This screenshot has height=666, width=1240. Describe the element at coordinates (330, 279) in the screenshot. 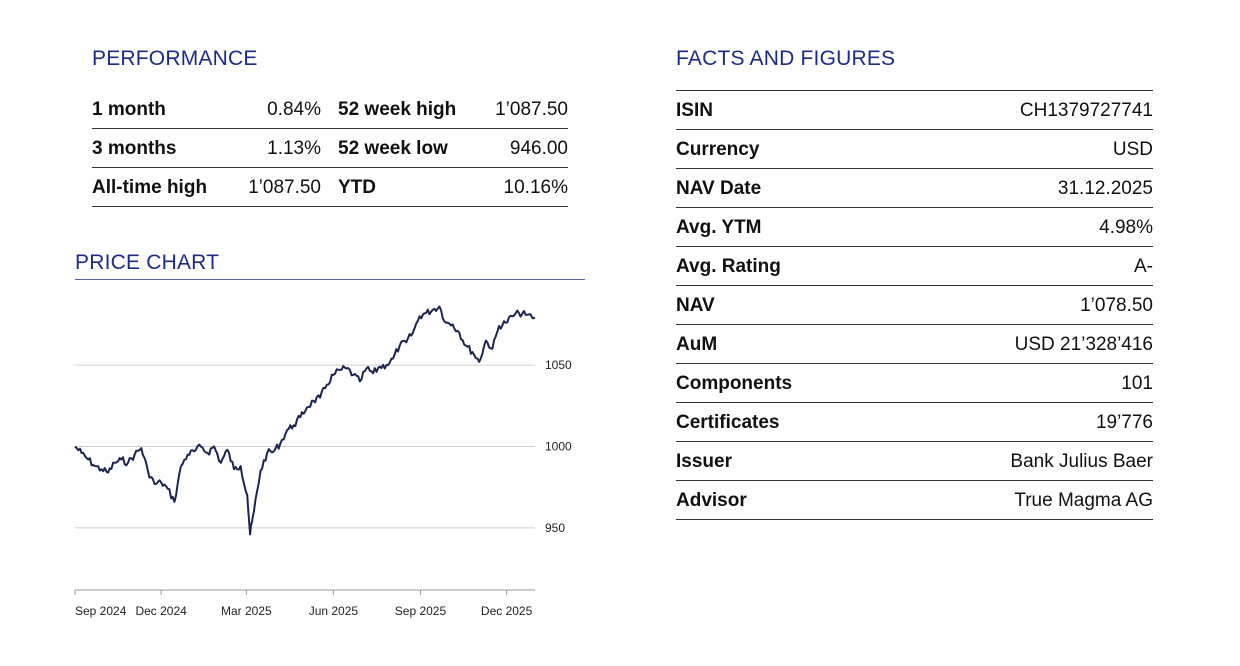

I see `chart-title-divider` at that location.